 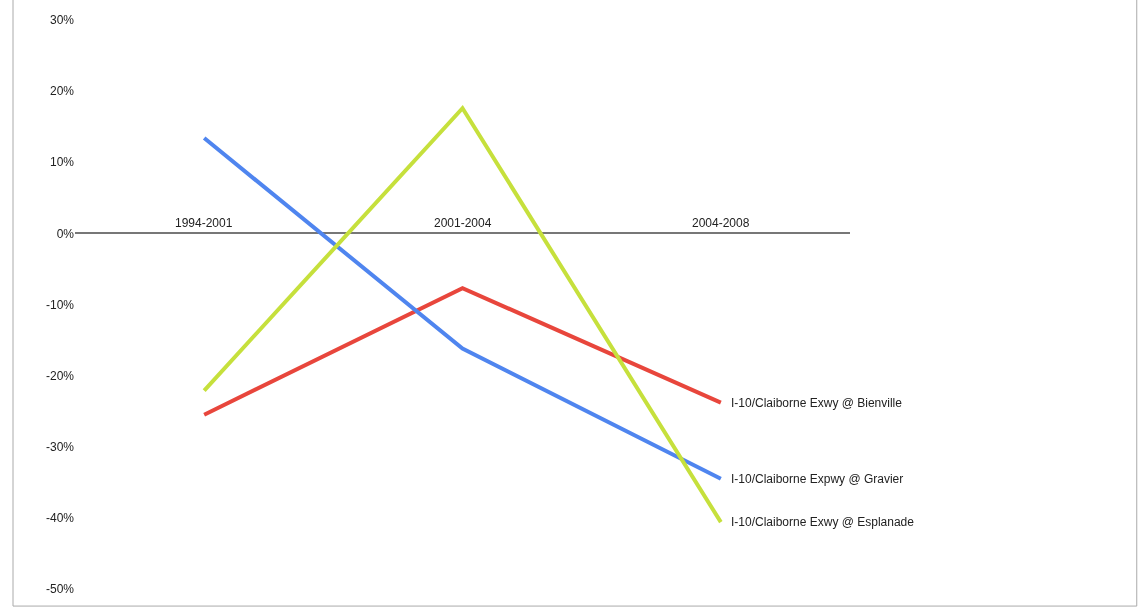 I want to click on y-tick-label: -40%, so click(x=60, y=518).